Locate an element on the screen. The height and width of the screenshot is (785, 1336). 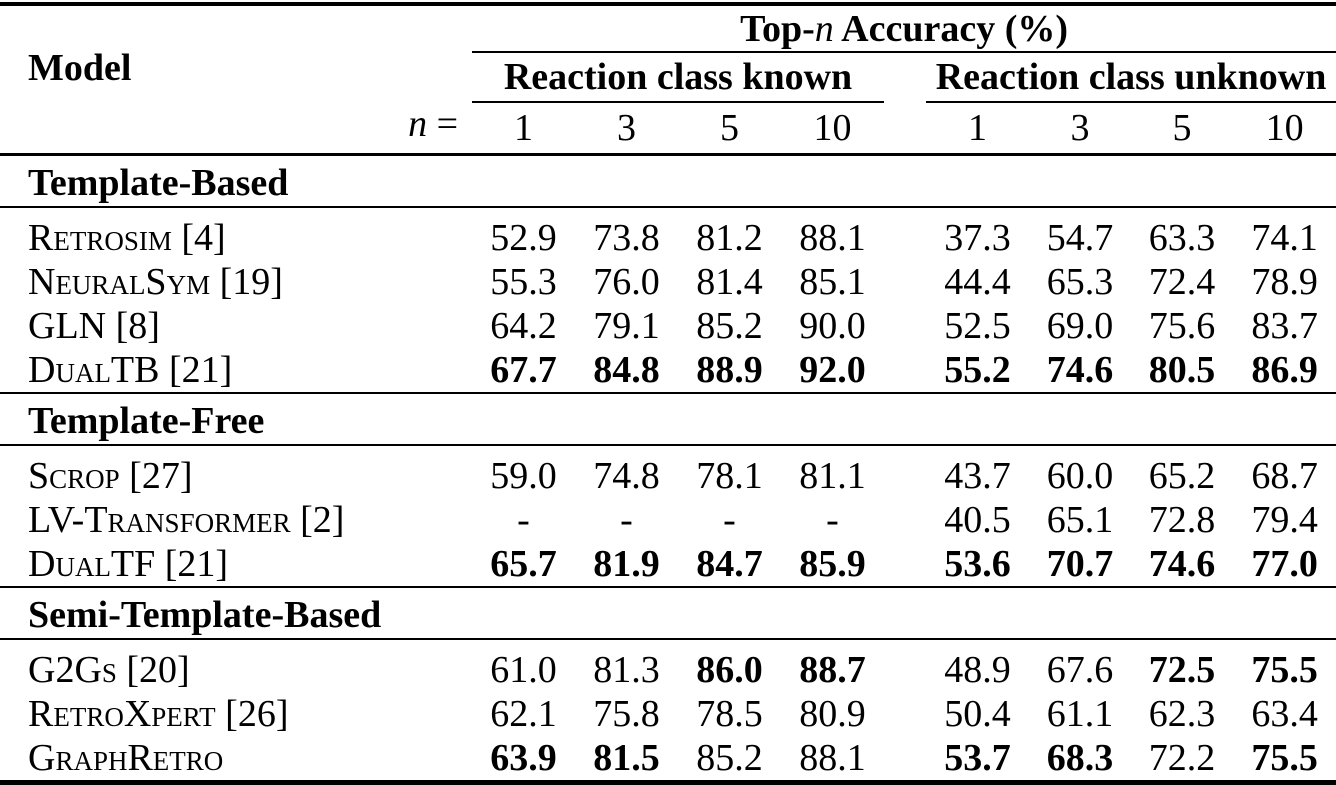
accuracy-value: 48.9 is located at coordinates (977, 669).